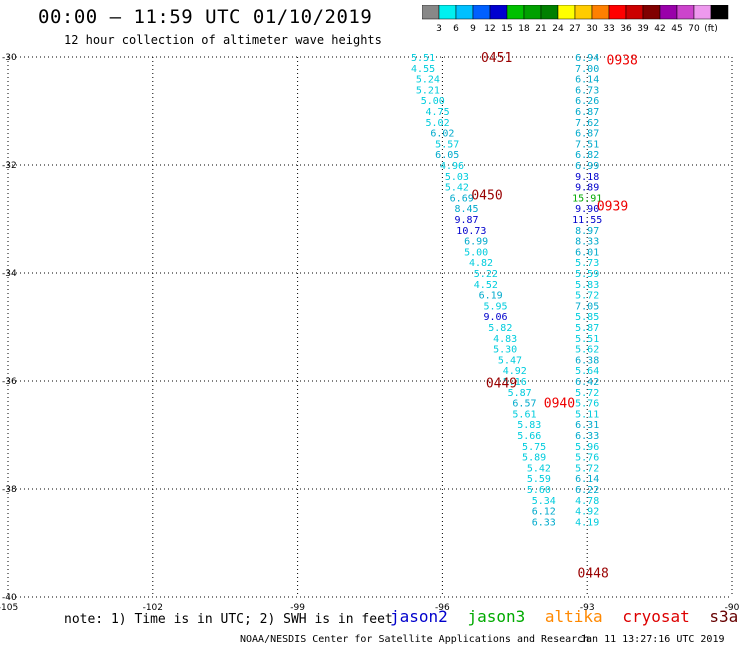 This screenshot has height=650, width=740. What do you see at coordinates (9, 274) in the screenshot?
I see `y-tick-label: -34` at bounding box center [9, 274].